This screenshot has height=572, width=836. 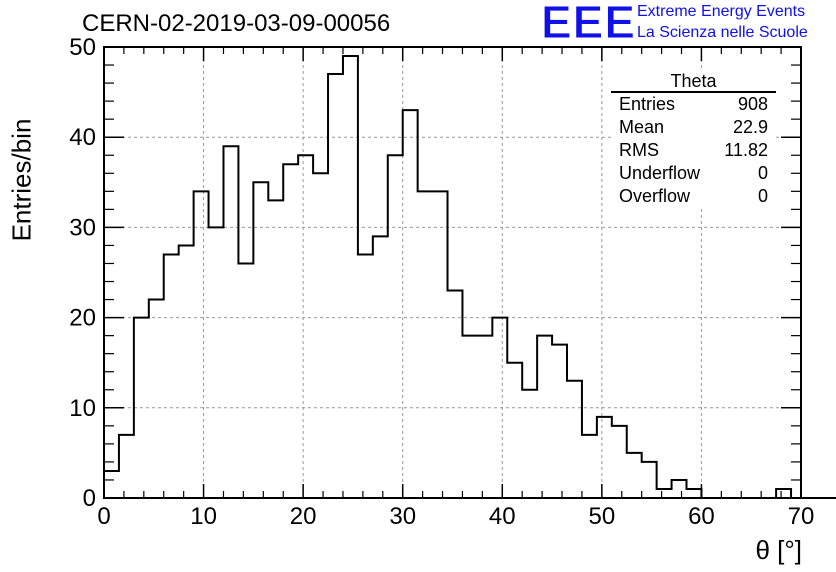 What do you see at coordinates (693, 127) in the screenshot?
I see `stats-row-mean: Mean 22.9` at bounding box center [693, 127].